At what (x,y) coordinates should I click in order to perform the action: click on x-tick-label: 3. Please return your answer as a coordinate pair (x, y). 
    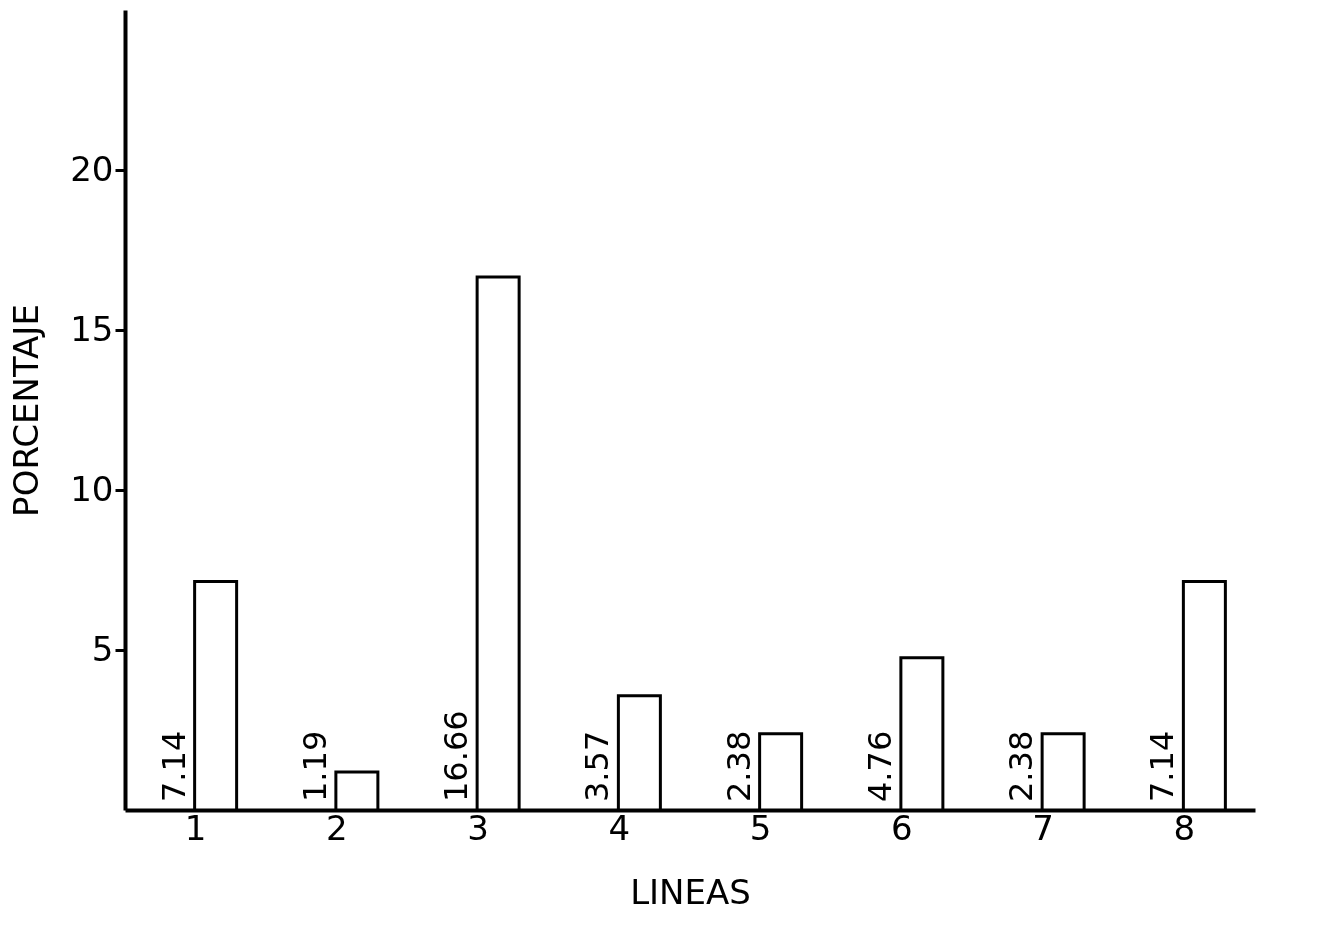
    Looking at the image, I should click on (478, 827).